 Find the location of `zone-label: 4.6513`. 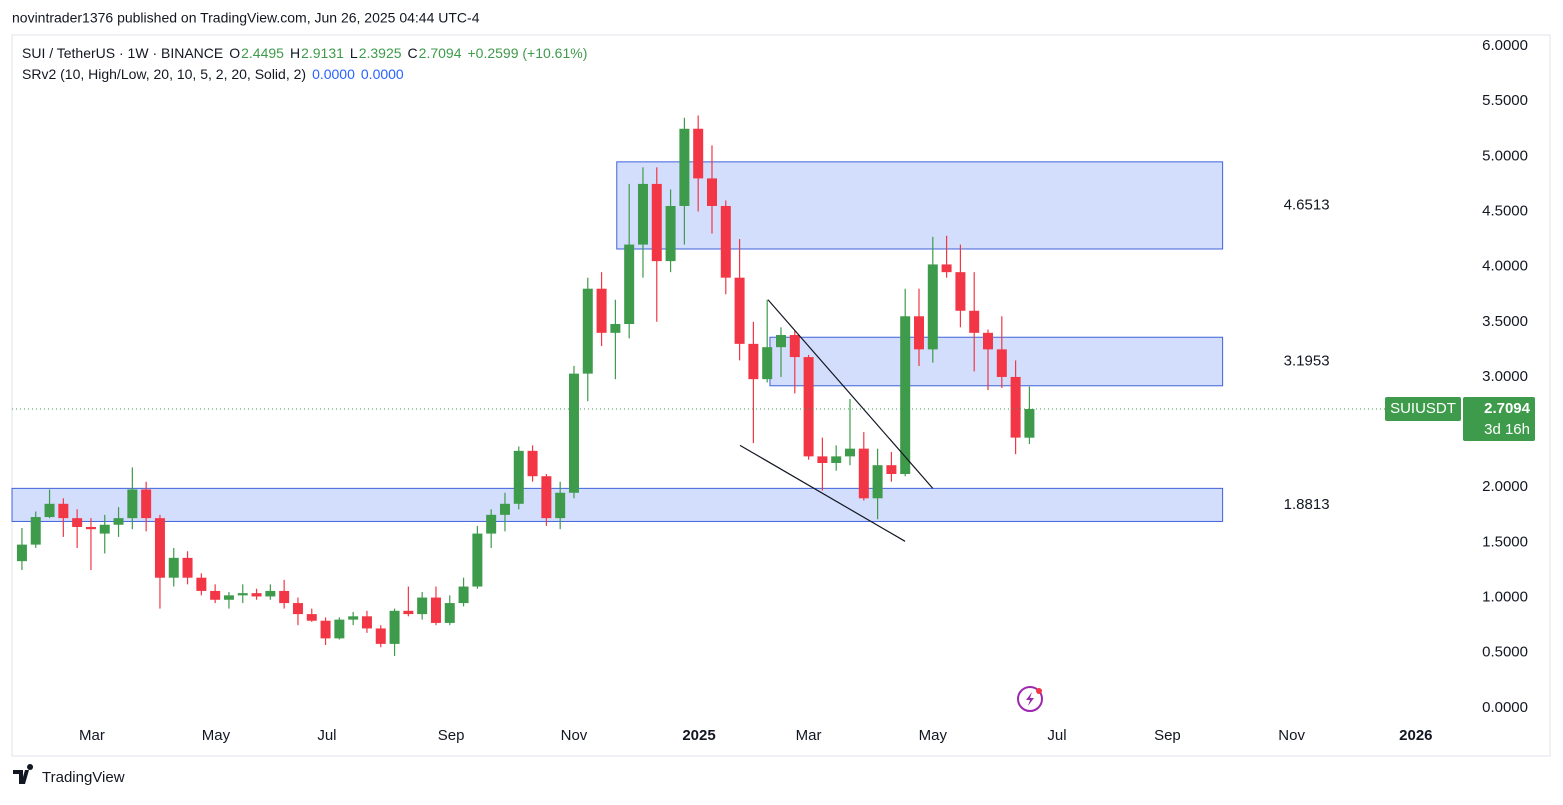

zone-label: 4.6513 is located at coordinates (1307, 204).